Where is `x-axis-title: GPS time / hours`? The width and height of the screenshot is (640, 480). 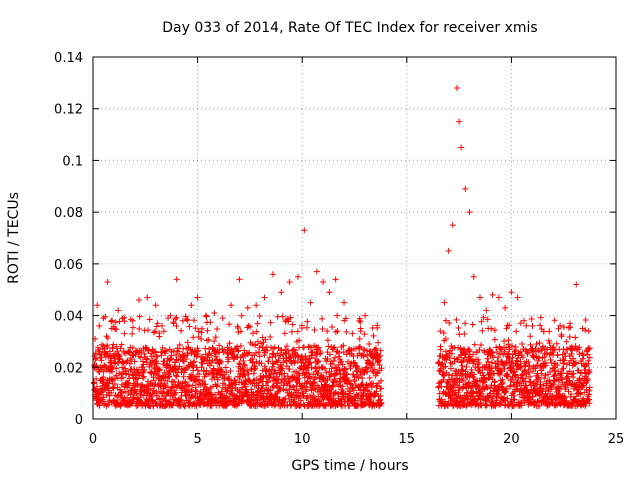 x-axis-title: GPS time / hours is located at coordinates (349, 466).